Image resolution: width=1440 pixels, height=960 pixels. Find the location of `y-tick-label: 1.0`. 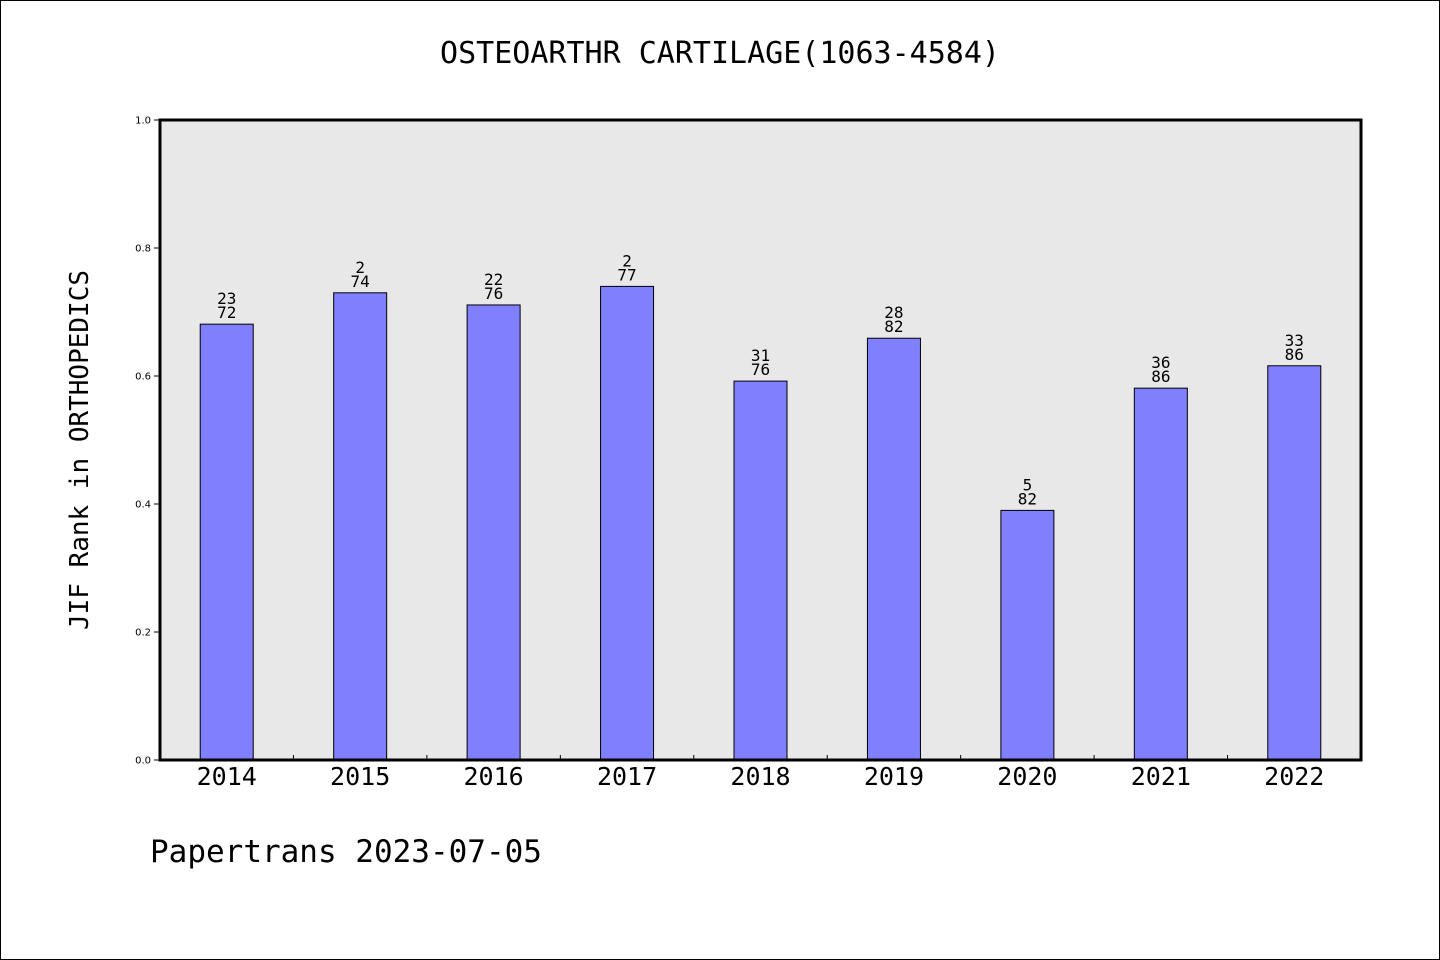

y-tick-label: 1.0 is located at coordinates (143, 121).